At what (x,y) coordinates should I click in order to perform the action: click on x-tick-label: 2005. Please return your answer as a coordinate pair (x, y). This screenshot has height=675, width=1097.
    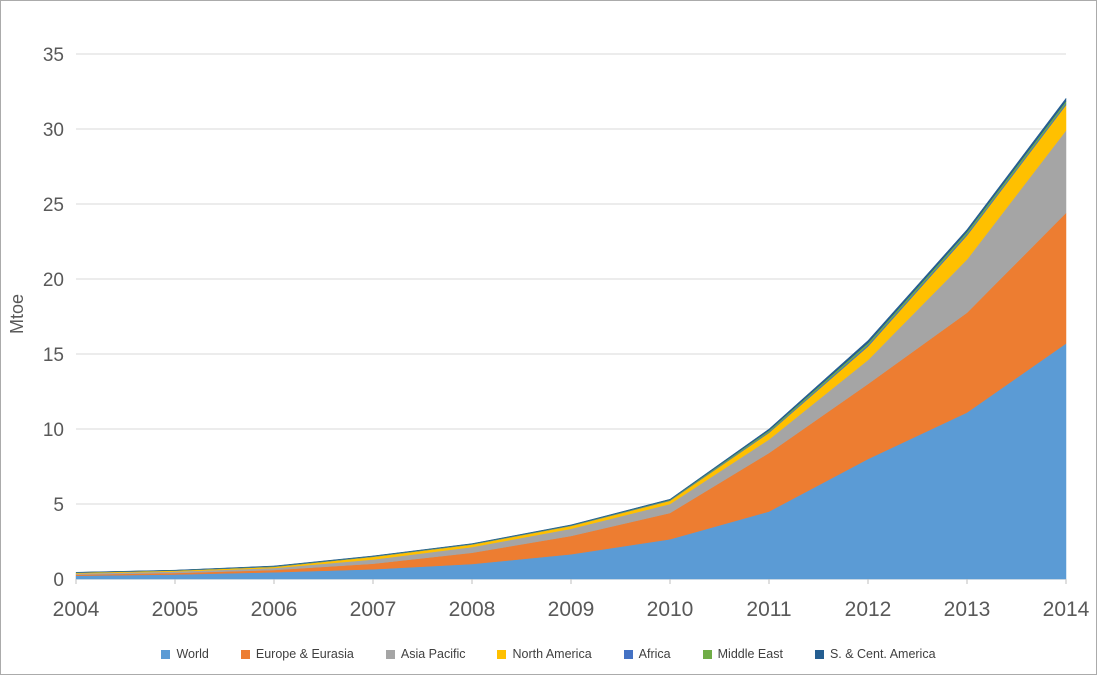
    Looking at the image, I should click on (175, 609).